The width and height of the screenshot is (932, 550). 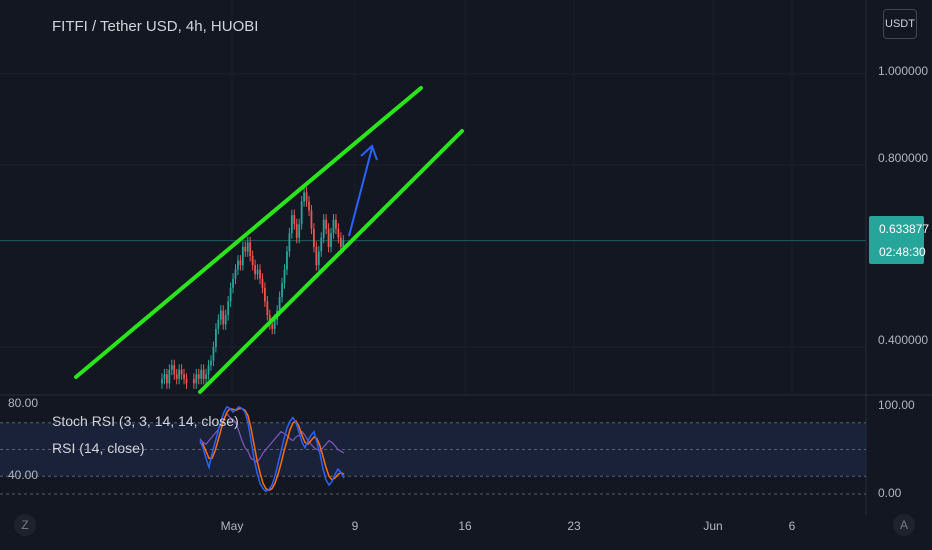 What do you see at coordinates (896, 405) in the screenshot?
I see `rsi-scale-tick: 100.00` at bounding box center [896, 405].